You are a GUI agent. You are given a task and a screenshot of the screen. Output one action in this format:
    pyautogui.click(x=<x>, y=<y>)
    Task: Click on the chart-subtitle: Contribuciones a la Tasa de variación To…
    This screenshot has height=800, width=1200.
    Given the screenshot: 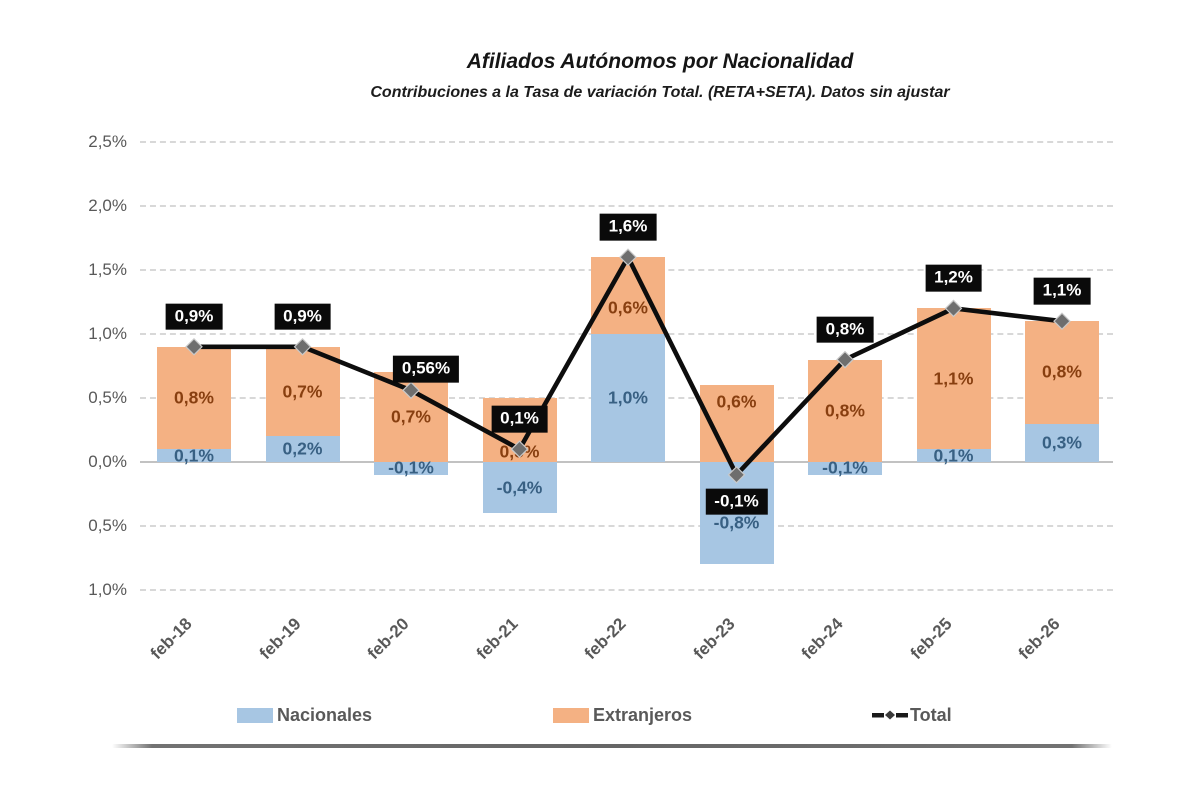 What is the action you would take?
    pyautogui.click(x=660, y=92)
    